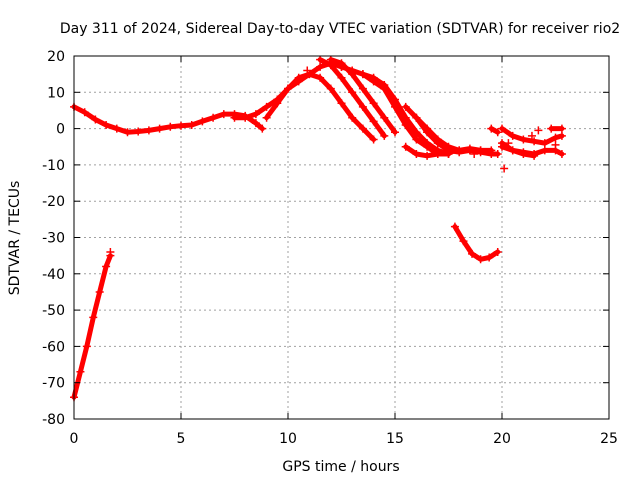 The width and height of the screenshot is (640, 480). What do you see at coordinates (53, 311) in the screenshot?
I see `y-tick-label: -50` at bounding box center [53, 311].